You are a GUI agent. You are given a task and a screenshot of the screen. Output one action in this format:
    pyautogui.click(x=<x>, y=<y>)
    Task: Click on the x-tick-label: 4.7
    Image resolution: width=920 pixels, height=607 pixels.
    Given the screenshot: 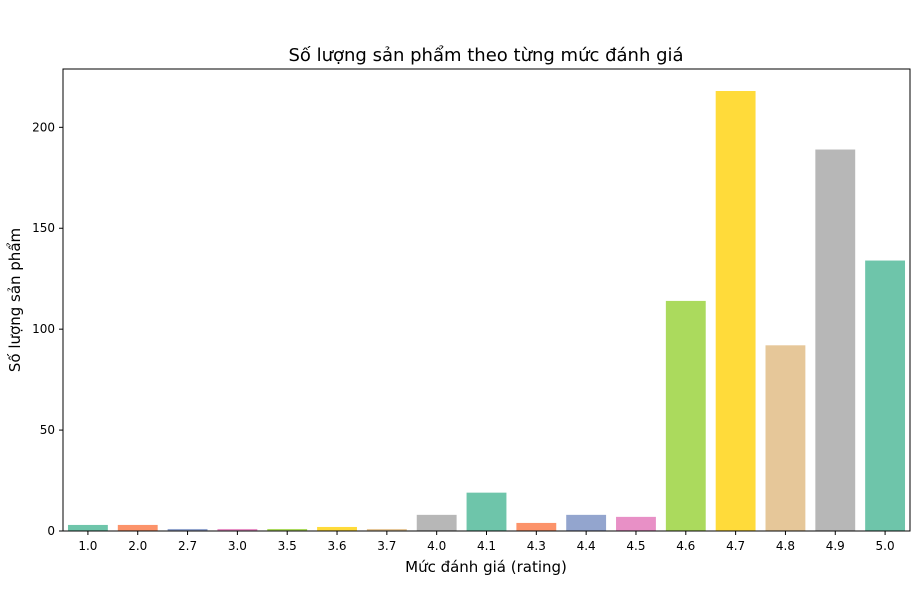 What is the action you would take?
    pyautogui.click(x=735, y=546)
    